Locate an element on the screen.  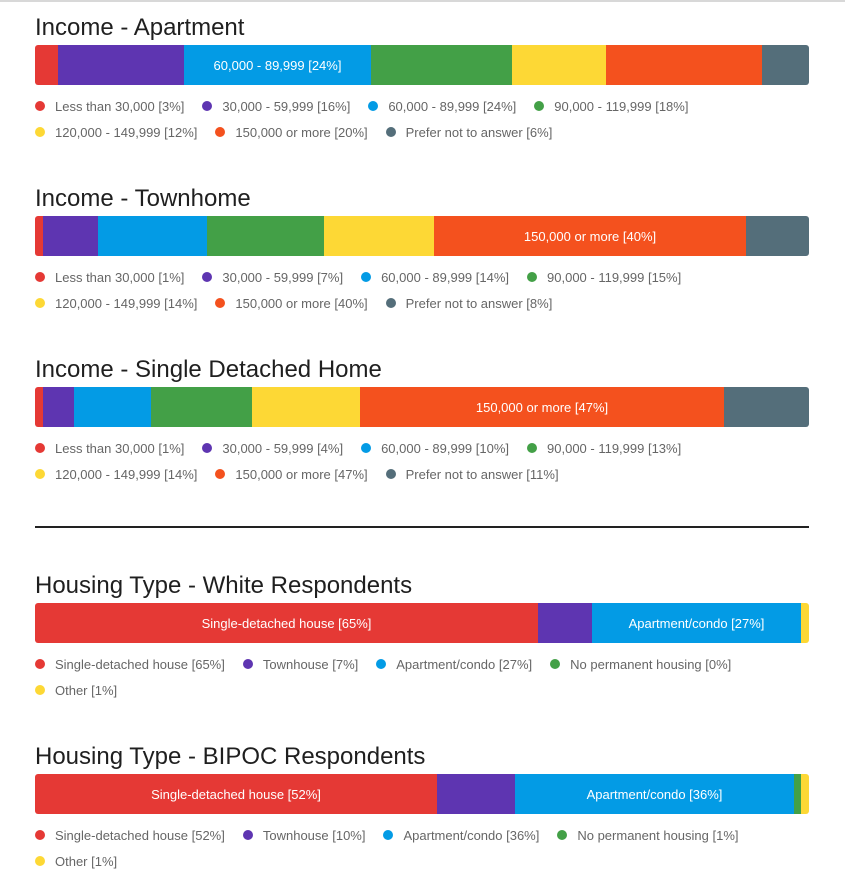
bar-segment: Single-detached house [52%] is located at coordinates (236, 794).